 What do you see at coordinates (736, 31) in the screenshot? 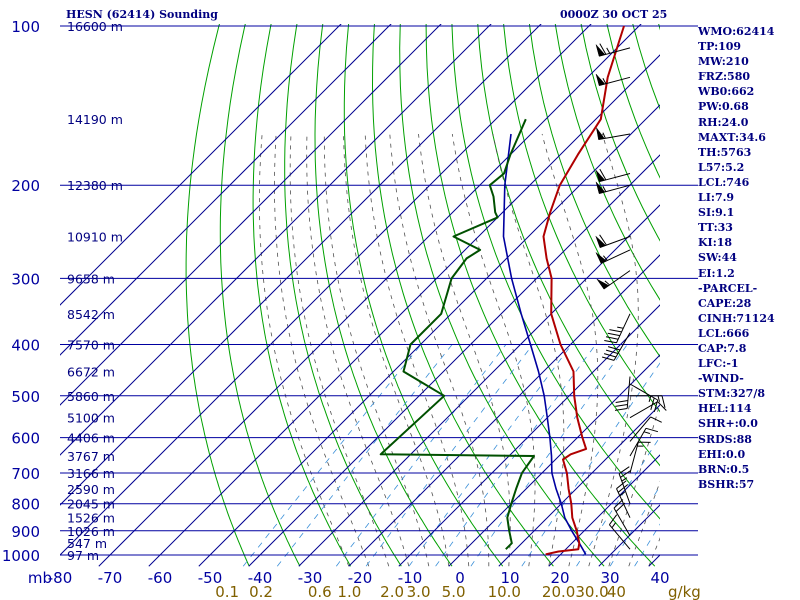
I see `sounding-index: WMO:62414` at bounding box center [736, 31].